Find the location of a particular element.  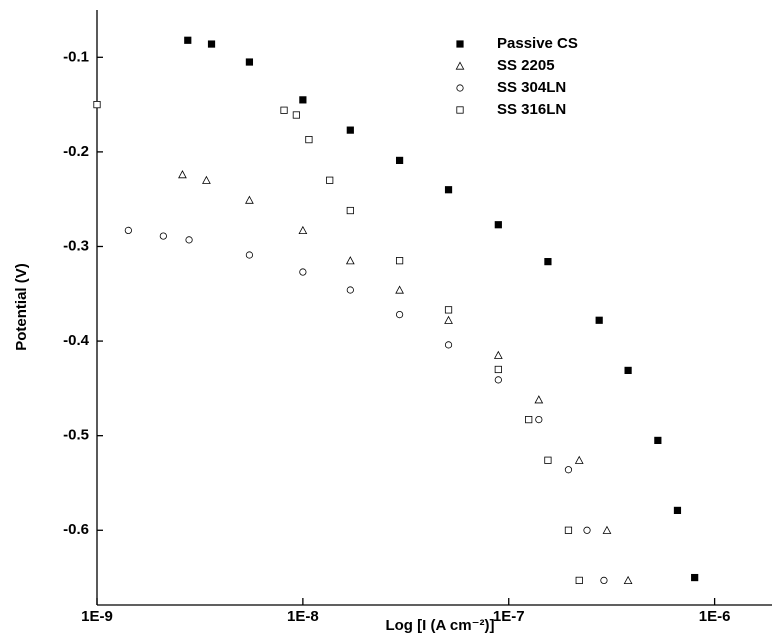

legend-label: SS 316LN is located at coordinates (531, 109).